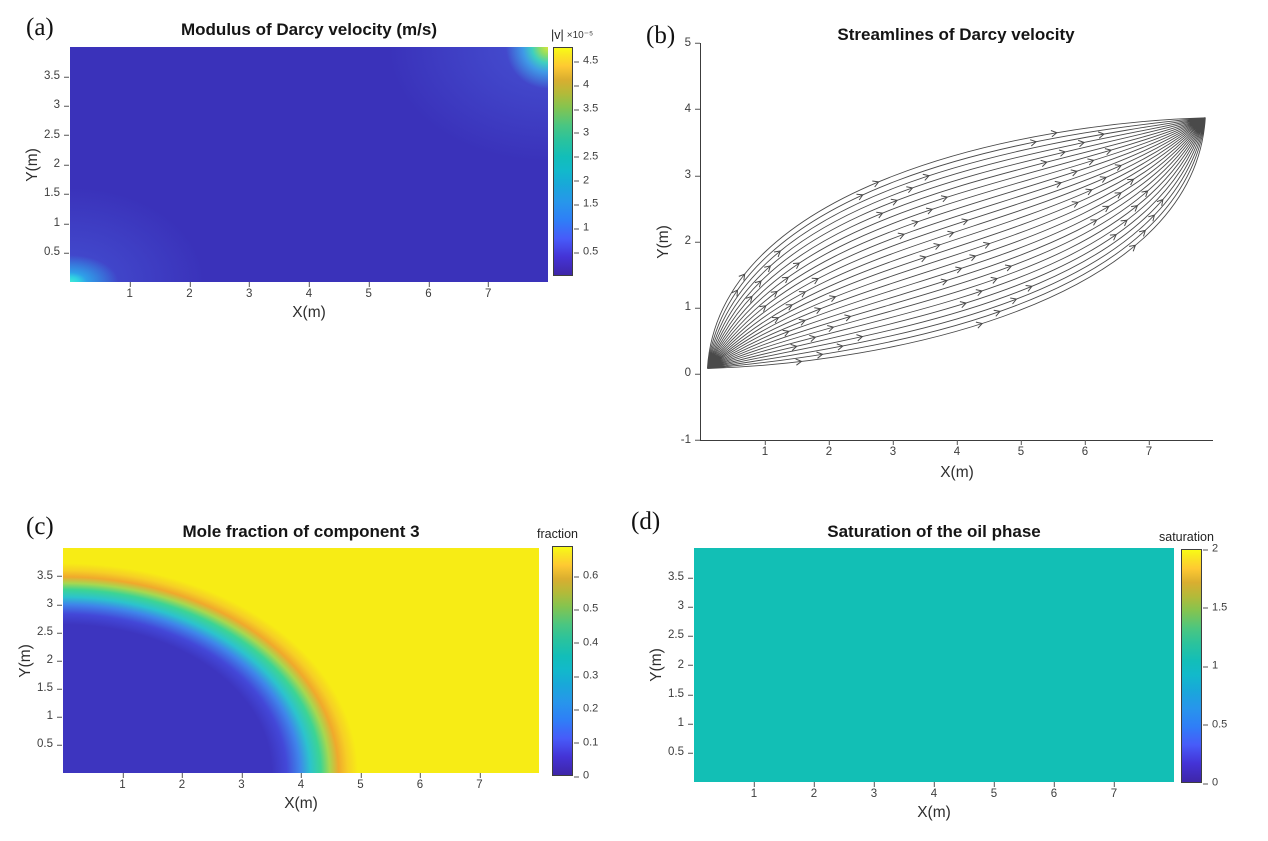 This screenshot has height=841, width=1268. Describe the element at coordinates (1220, 665) in the screenshot. I see `colorbar-ticks: 0 0.5 1 1.5 2` at that location.